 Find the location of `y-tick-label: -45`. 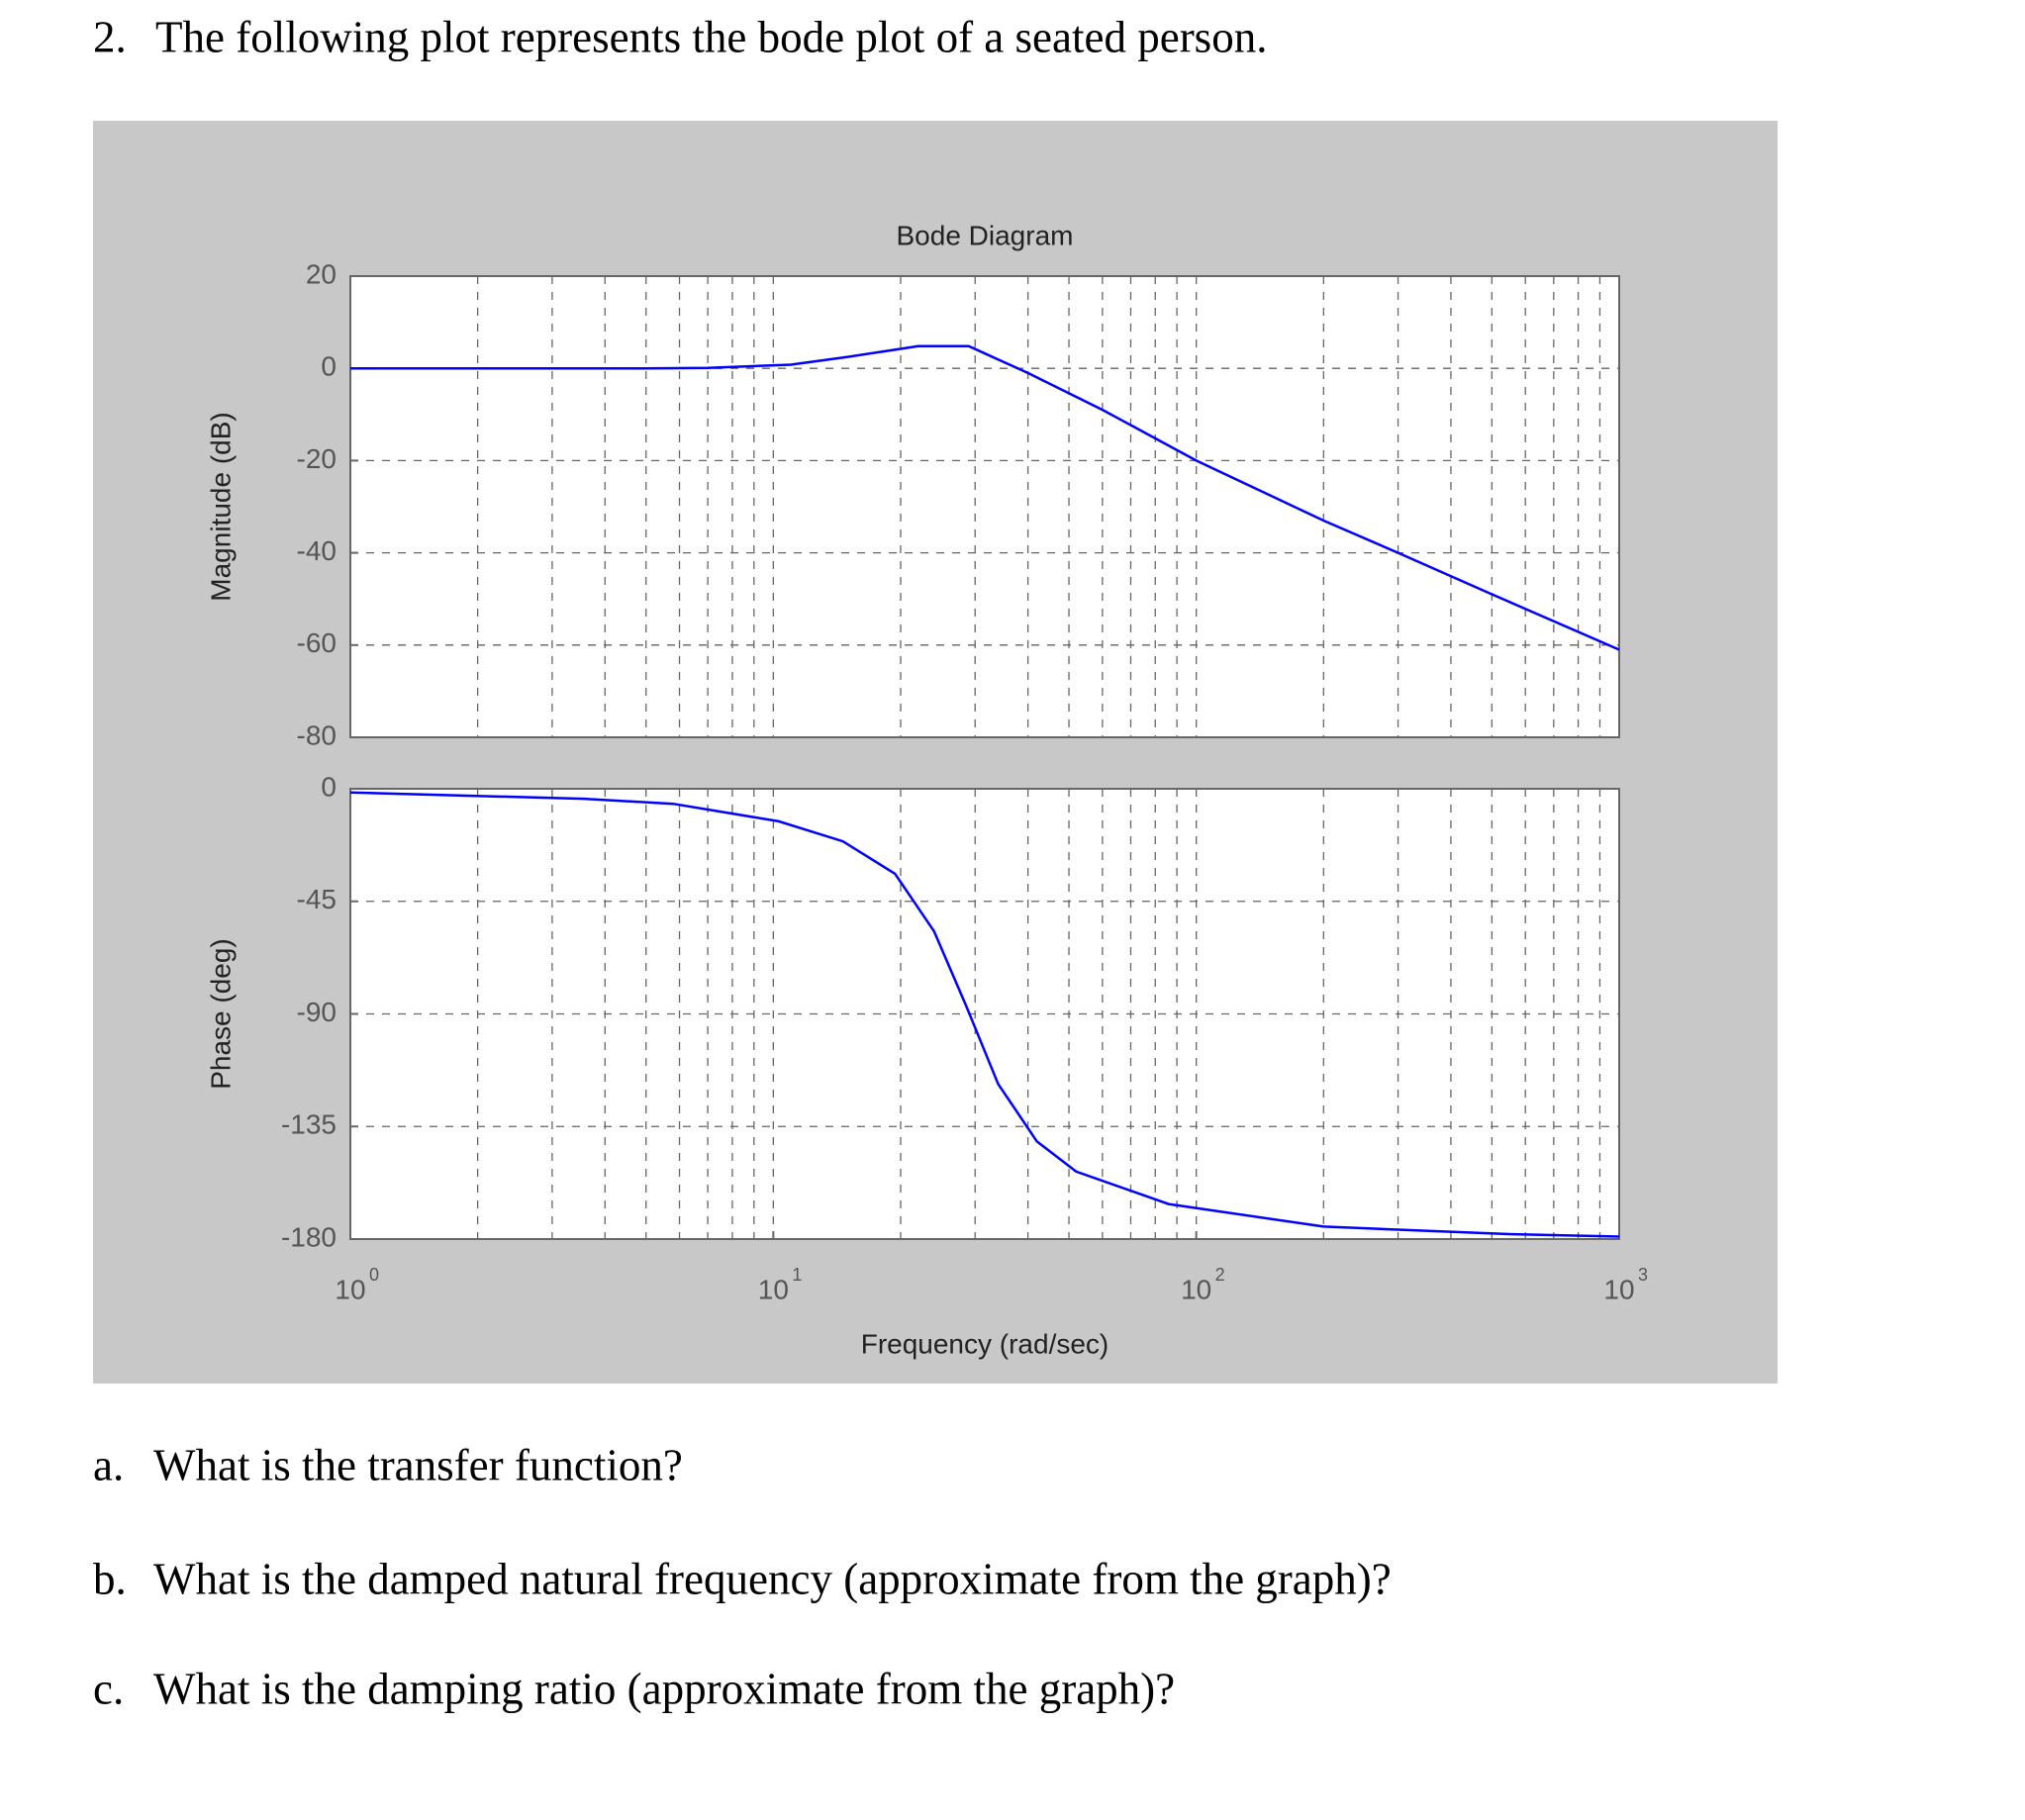

y-tick-label: -45 is located at coordinates (317, 899).